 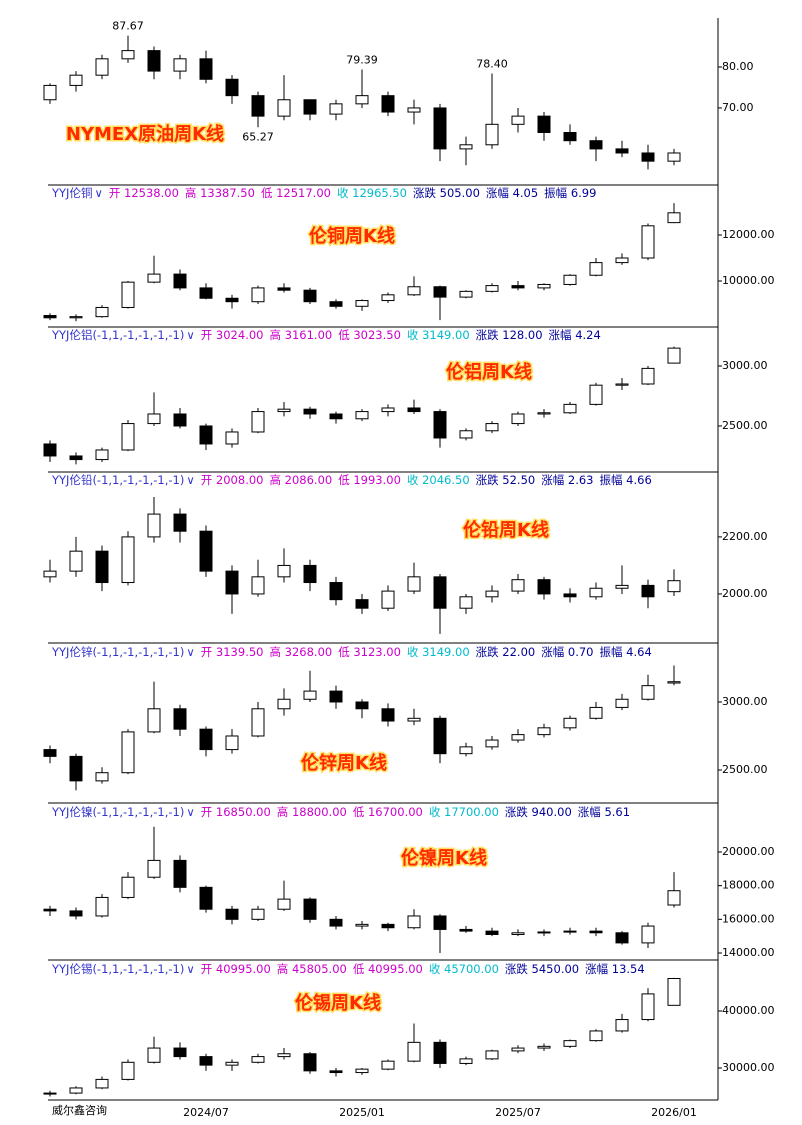 What do you see at coordinates (464, 969) in the screenshot?
I see `field: 收 45700.00` at bounding box center [464, 969].